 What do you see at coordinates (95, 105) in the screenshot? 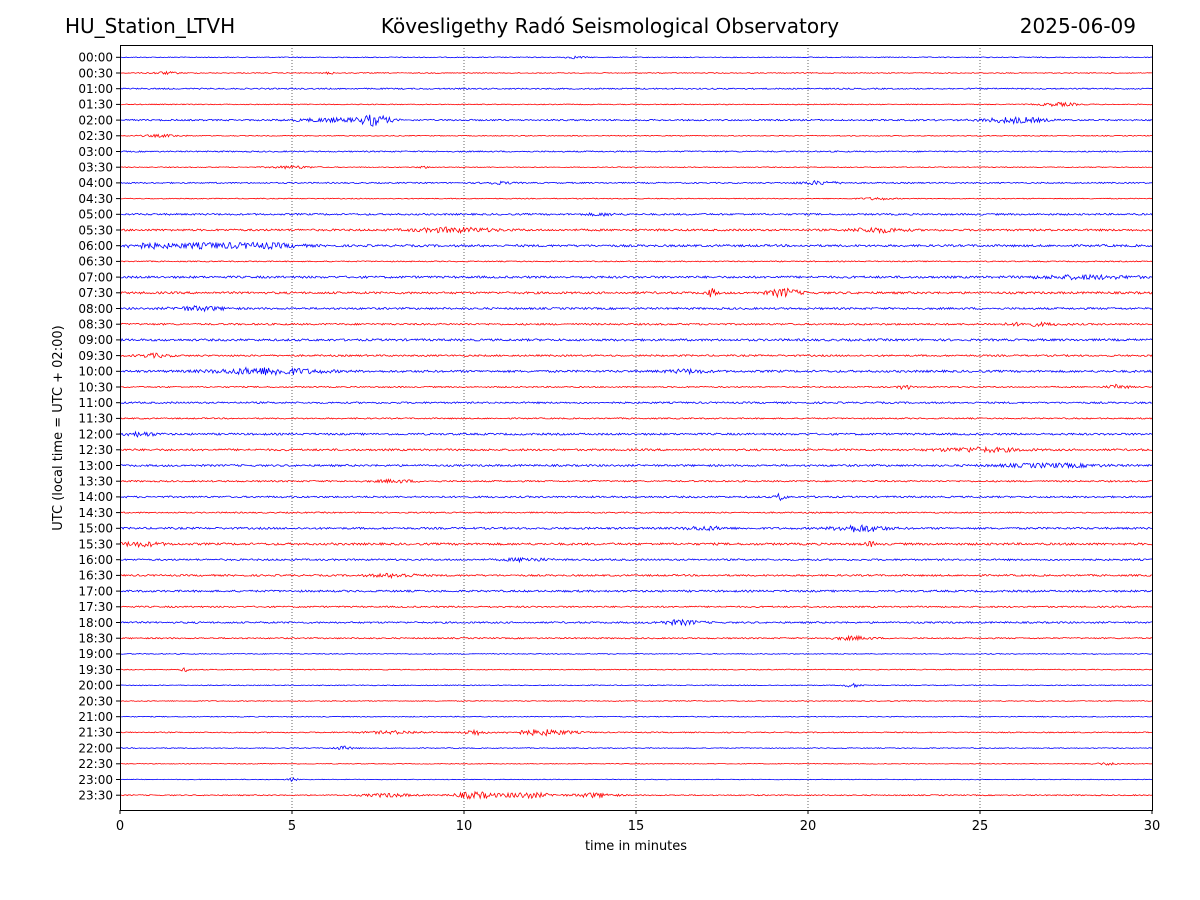
I see `y-tick-label: 01:30` at bounding box center [95, 105].